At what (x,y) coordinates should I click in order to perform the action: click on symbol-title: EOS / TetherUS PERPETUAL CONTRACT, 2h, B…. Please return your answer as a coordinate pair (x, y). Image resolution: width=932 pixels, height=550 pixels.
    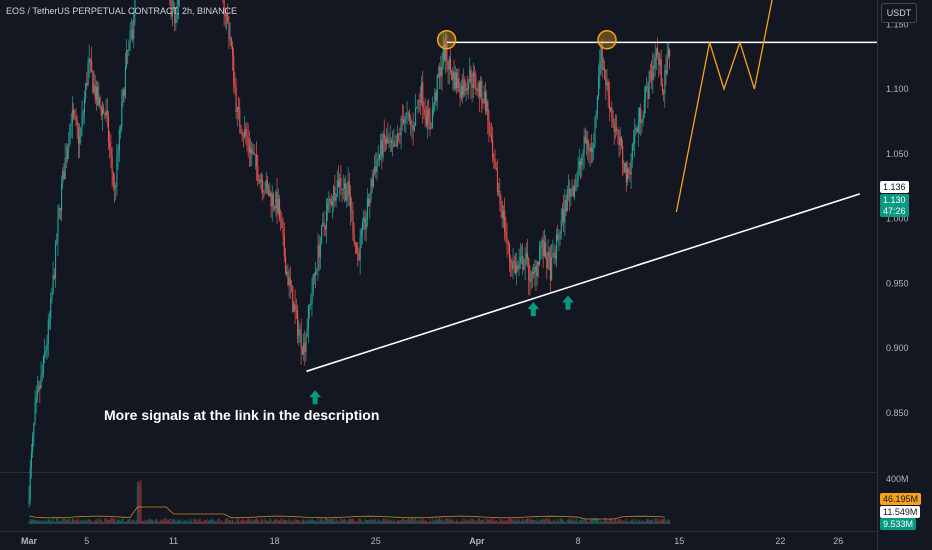
    Looking at the image, I should click on (122, 11).